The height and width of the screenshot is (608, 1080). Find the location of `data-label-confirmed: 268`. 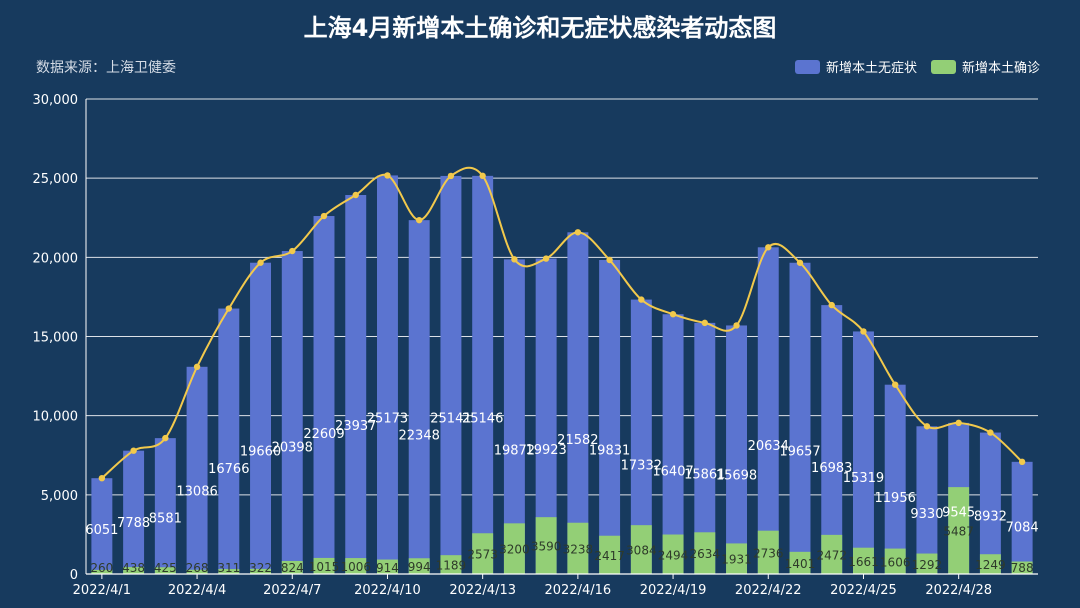

data-label-confirmed: 268 is located at coordinates (197, 568).